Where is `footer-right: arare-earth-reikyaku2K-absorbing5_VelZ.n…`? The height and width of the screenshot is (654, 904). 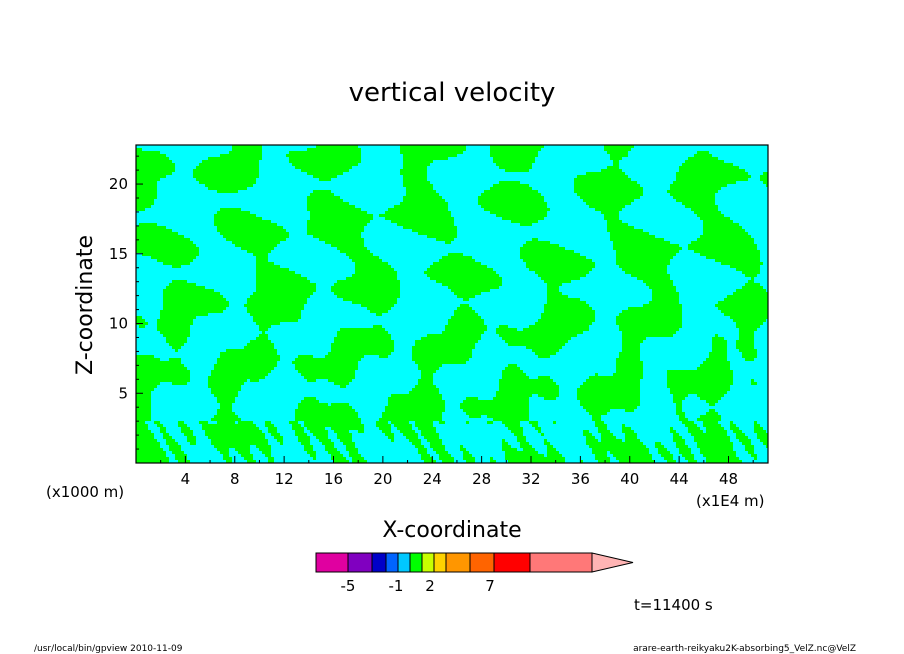 footer-right: arare-earth-reikyaku2K-absorbing5_VelZ.n… is located at coordinates (744, 649).